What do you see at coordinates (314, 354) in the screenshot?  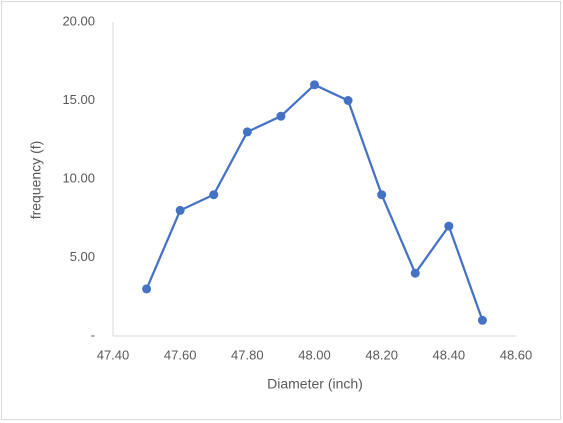 I see `x-tick-label: 48.00` at bounding box center [314, 354].